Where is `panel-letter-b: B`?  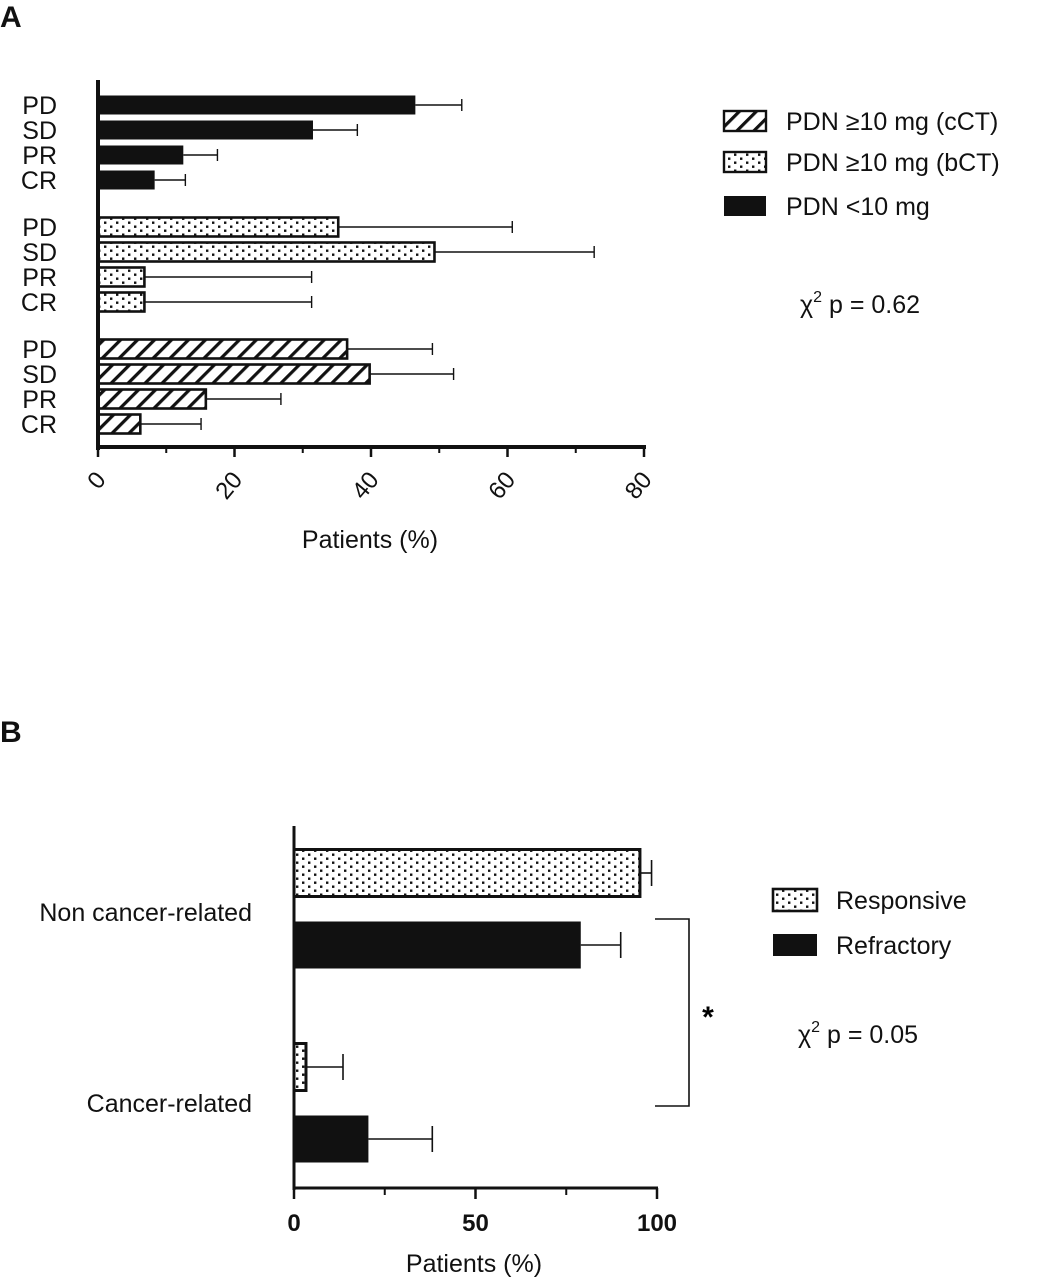
panel-letter-b: B is located at coordinates (11, 732).